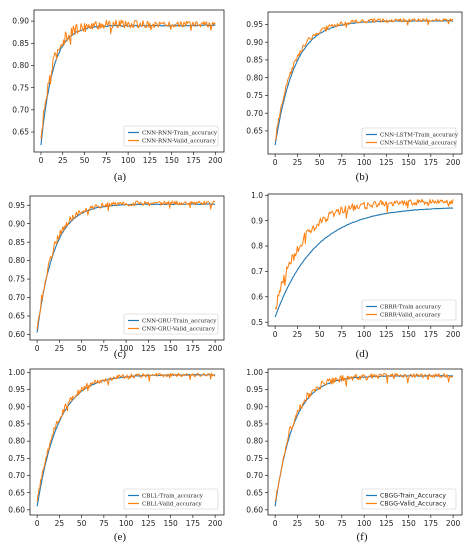 Image resolution: width=470 pixels, height=550 pixels. Describe the element at coordinates (120, 177) in the screenshot. I see `panel-caption-a: (a)` at that location.